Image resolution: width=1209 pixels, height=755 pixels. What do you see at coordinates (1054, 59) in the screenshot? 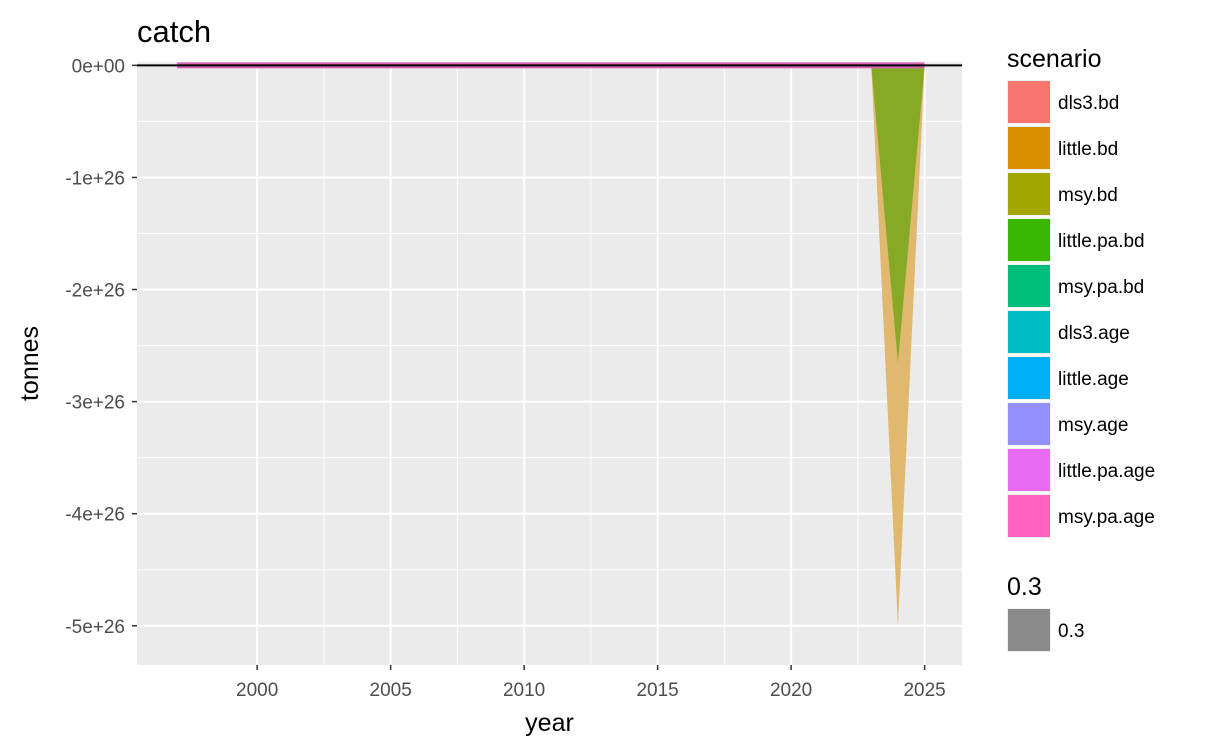
I see `legend-title: scenario` at bounding box center [1054, 59].